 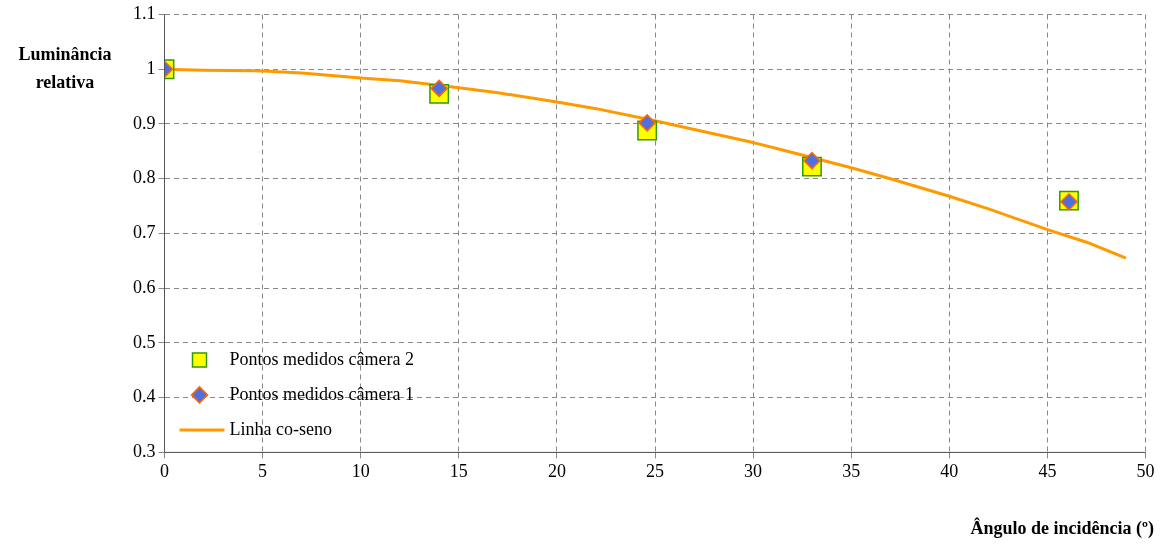 What do you see at coordinates (144, 122) in the screenshot?
I see `y-tick-label: 0.9` at bounding box center [144, 122].